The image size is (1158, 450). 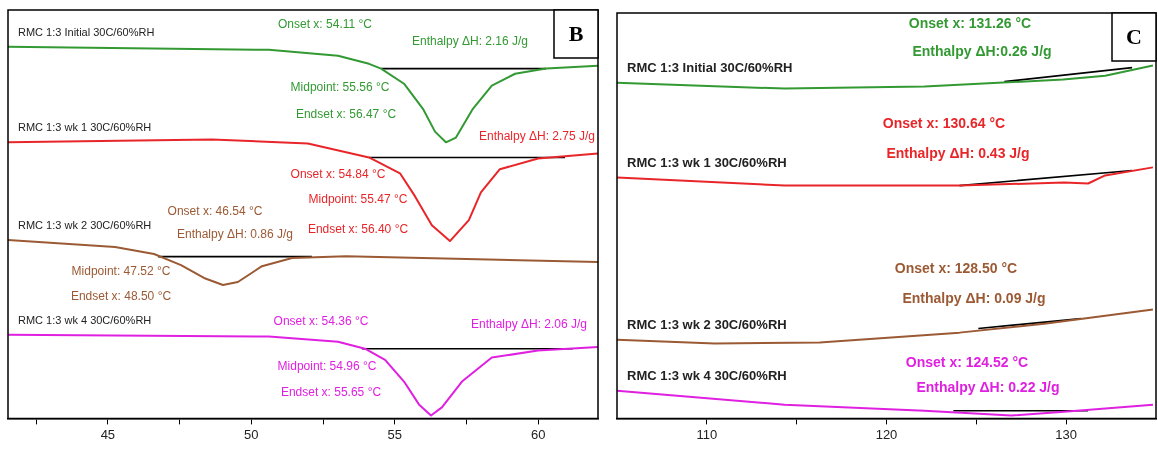 I want to click on annotation: Enthalpy ΔH: 2.75 J/g, so click(x=537, y=136).